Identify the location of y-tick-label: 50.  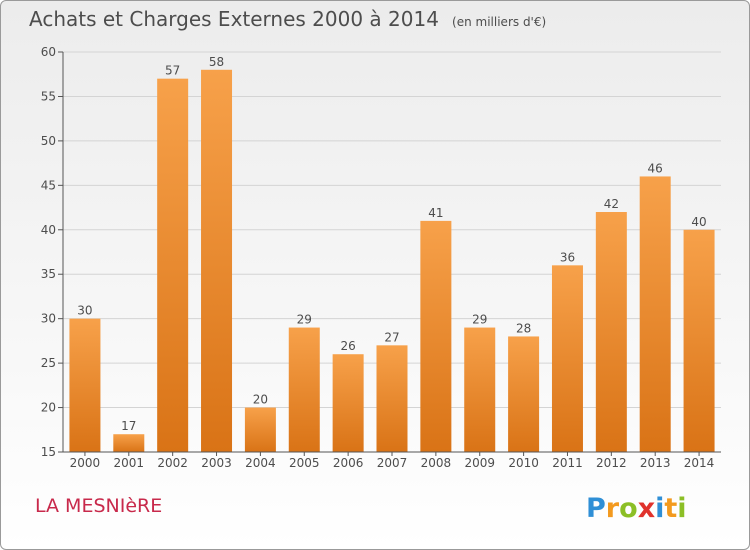
(48, 141).